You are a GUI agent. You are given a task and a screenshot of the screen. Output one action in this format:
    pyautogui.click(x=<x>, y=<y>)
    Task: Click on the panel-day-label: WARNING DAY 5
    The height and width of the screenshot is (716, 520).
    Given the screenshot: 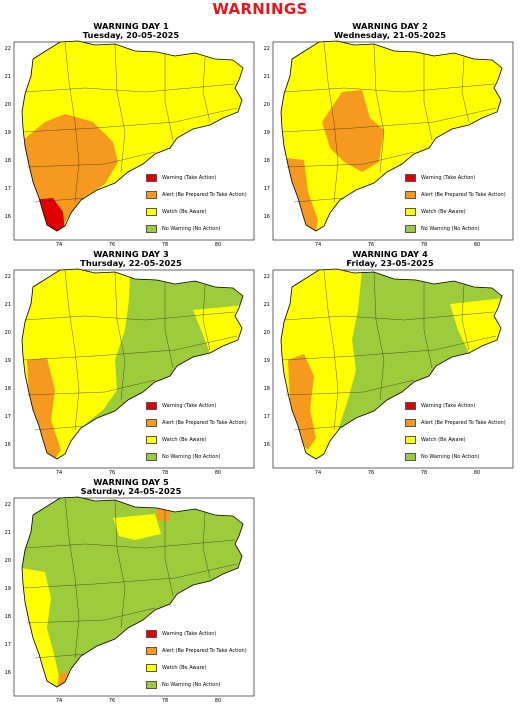 What is the action you would take?
    pyautogui.click(x=131, y=482)
    